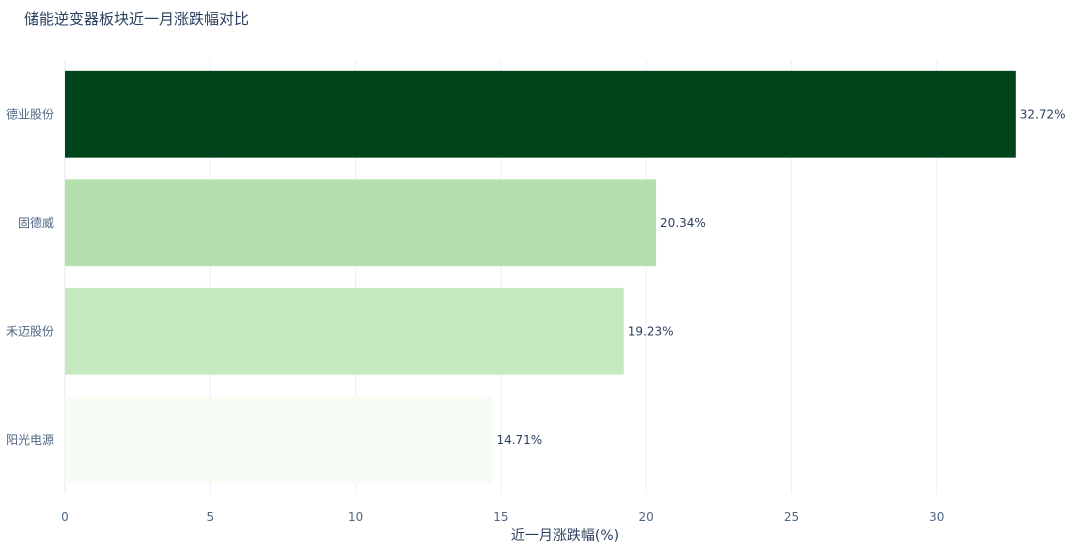 This screenshot has width=1080, height=552. Describe the element at coordinates (500, 517) in the screenshot. I see `x-tick-label: 15` at that location.